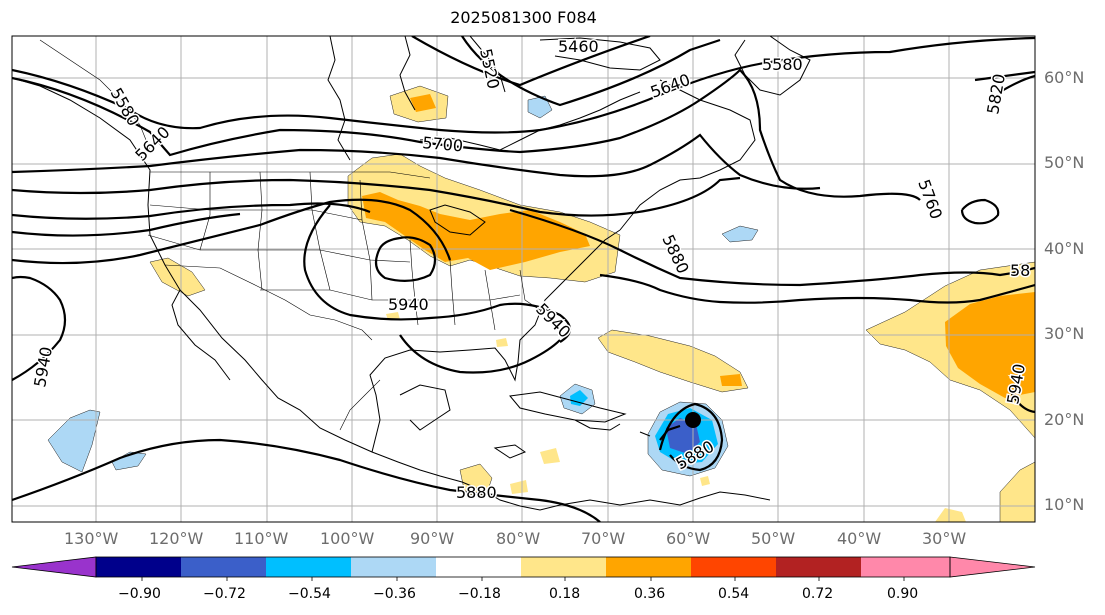  I want to click on storm-center-marker, so click(693, 420).